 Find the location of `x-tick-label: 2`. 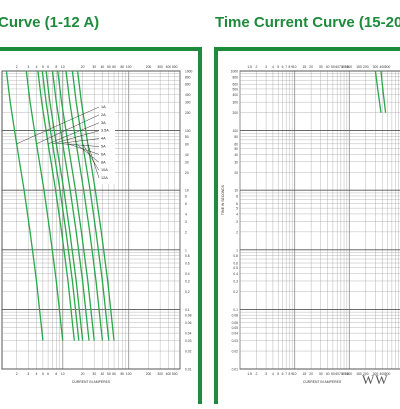

x-tick-label: 2 is located at coordinates (17, 374).